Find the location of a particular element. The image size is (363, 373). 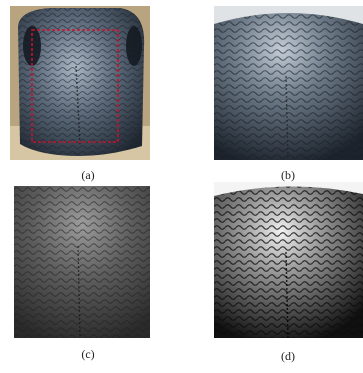

caption-c: (c) is located at coordinates (88, 354).